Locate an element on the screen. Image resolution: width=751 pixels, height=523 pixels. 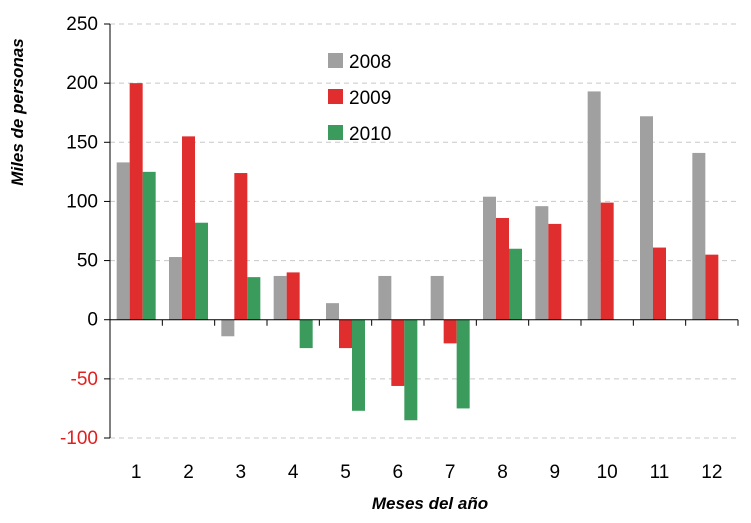
x-tick-label: 9 is located at coordinates (555, 472).